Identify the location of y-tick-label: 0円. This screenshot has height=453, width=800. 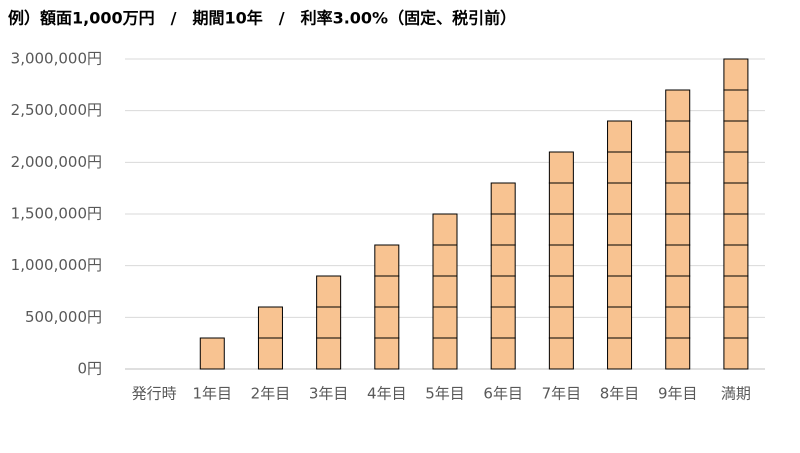
(89, 369).